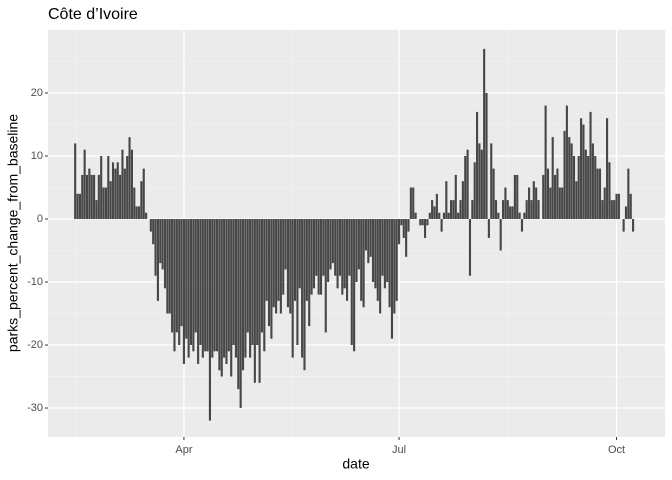 The width and height of the screenshot is (672, 480). Describe the element at coordinates (355, 464) in the screenshot. I see `x-axis-label: date` at that location.